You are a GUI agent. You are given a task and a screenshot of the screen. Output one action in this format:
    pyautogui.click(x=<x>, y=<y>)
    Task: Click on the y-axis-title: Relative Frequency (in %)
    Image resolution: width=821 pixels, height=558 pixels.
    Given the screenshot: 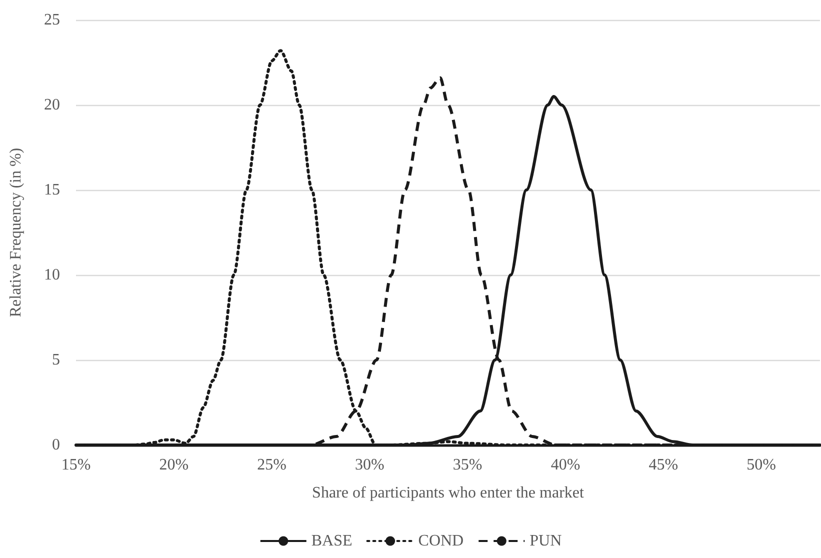 What is the action you would take?
    pyautogui.click(x=16, y=233)
    